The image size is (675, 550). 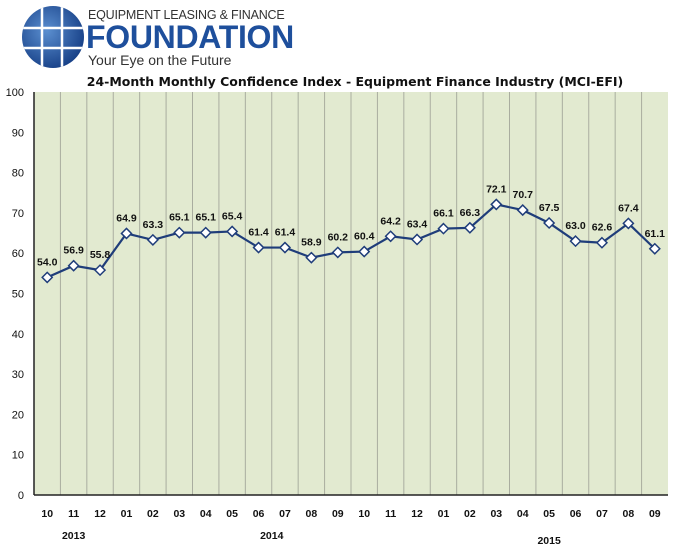 What do you see at coordinates (18, 174) in the screenshot?
I see `y-tick-label: 80` at bounding box center [18, 174].